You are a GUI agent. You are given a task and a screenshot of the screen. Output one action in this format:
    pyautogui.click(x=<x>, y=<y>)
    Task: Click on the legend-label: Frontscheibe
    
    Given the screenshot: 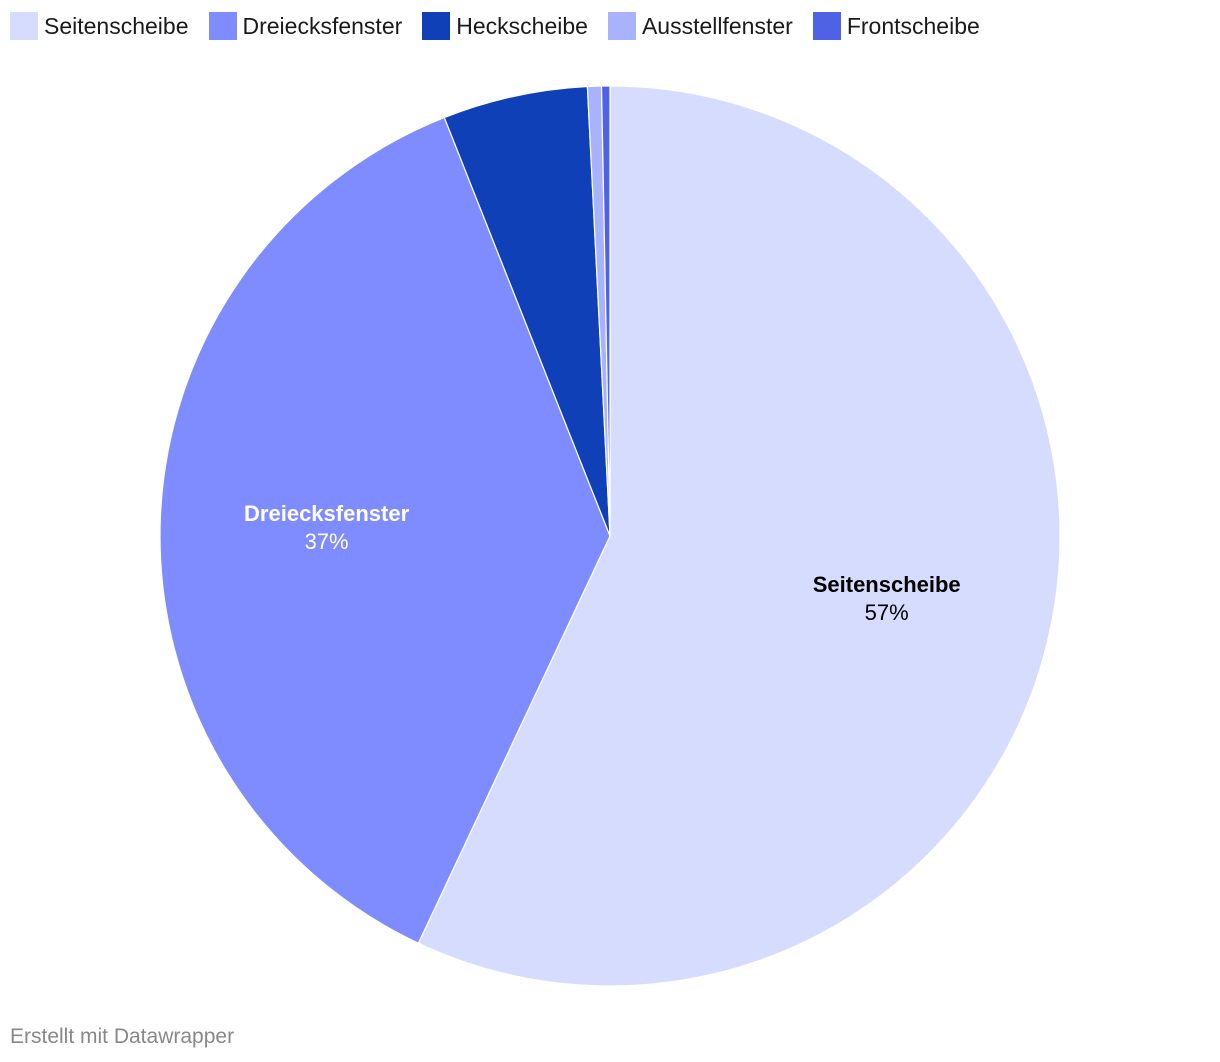 What is the action you would take?
    pyautogui.click(x=913, y=26)
    